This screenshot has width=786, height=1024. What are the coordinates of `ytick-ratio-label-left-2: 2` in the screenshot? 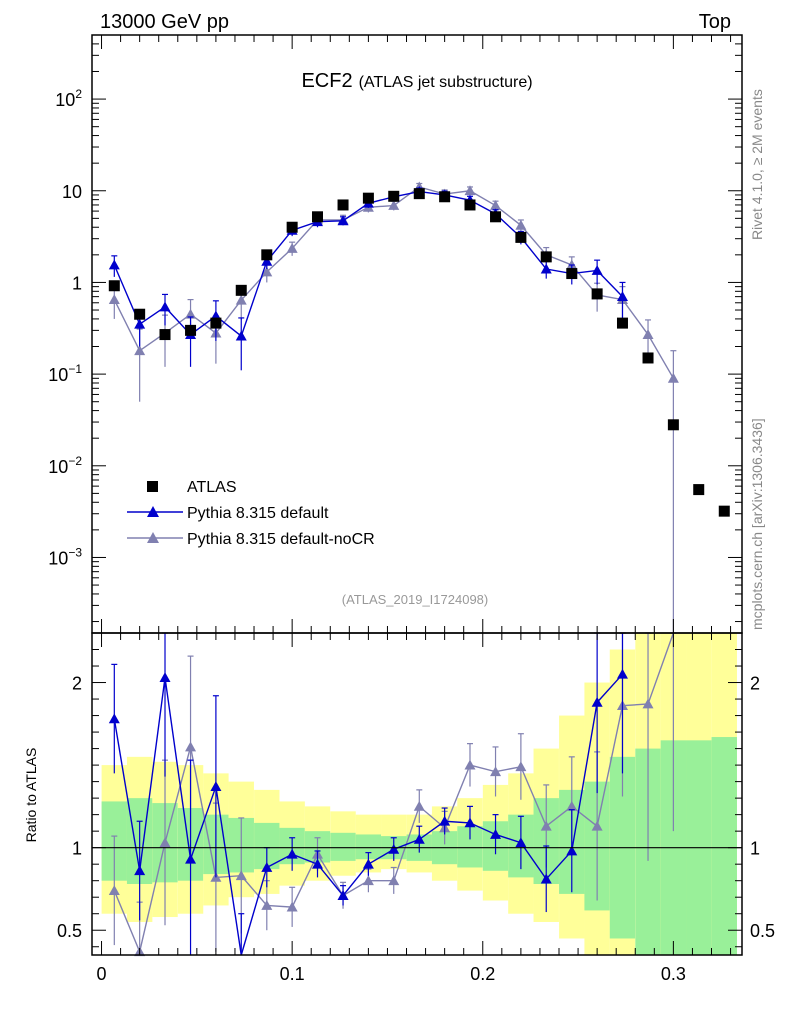 It's located at (77, 684).